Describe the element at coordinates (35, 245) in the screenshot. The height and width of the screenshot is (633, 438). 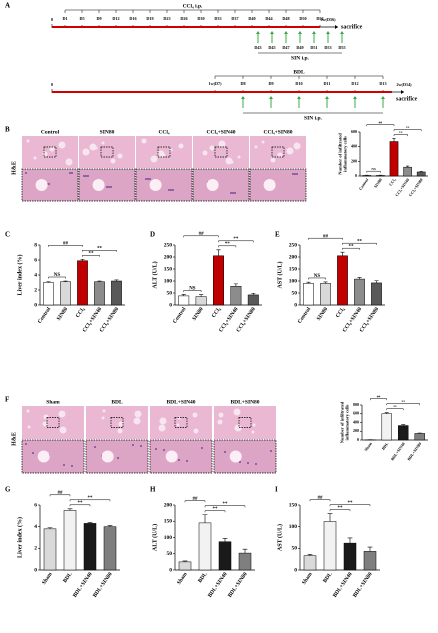
I see `y-tick-label: 8` at that location.